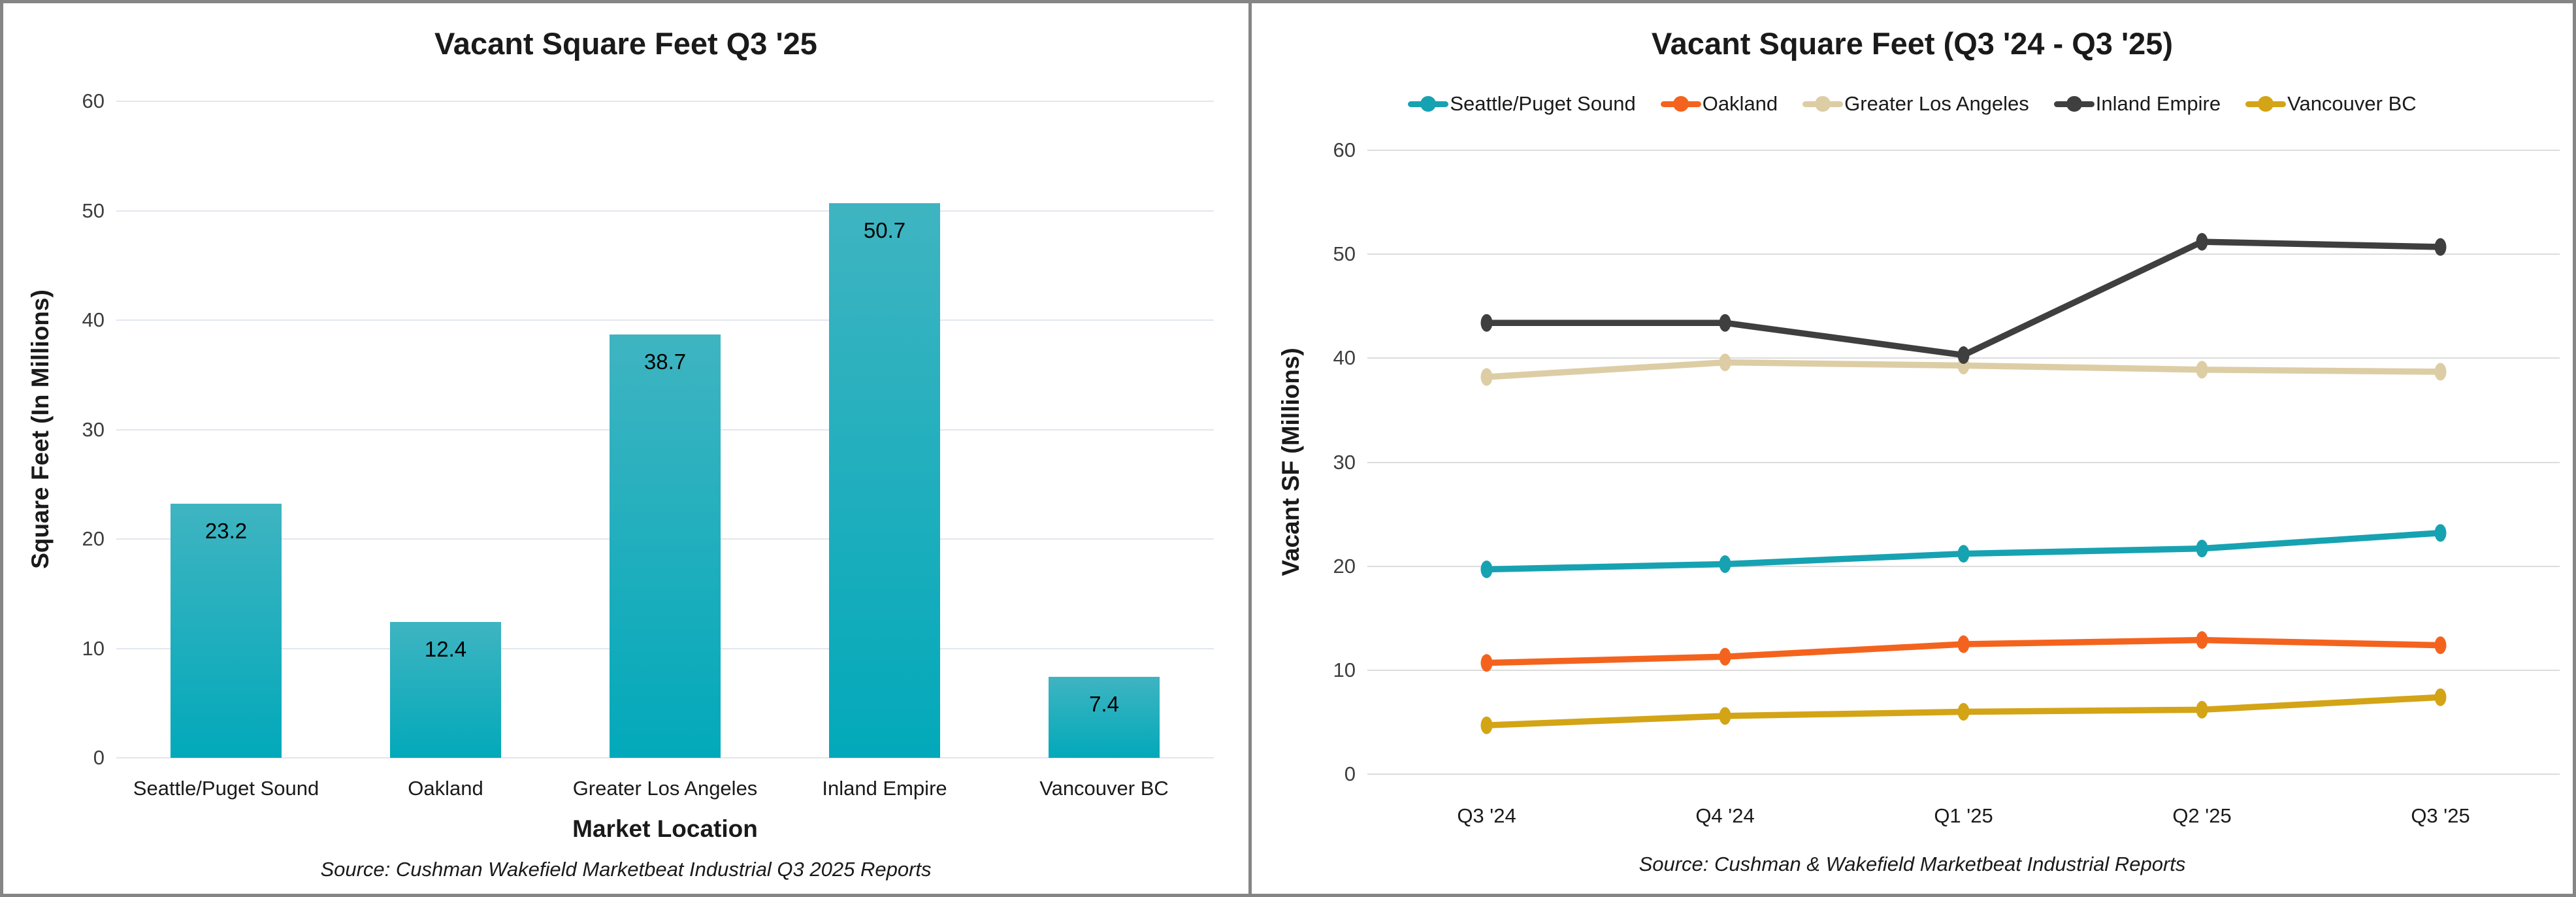  Describe the element at coordinates (2158, 104) in the screenshot. I see `legend-label-inland-empire: Inland Empire` at that location.